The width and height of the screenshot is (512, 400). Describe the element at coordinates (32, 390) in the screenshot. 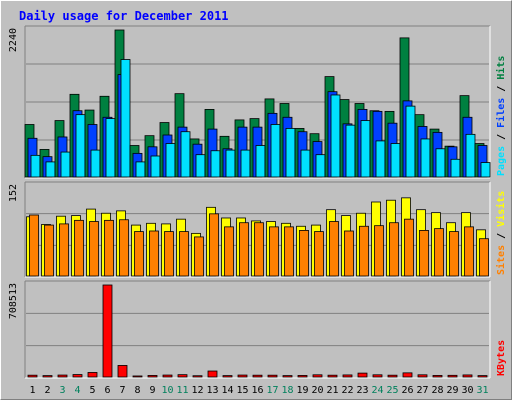

I see `x-tick-label: 1` at that location.